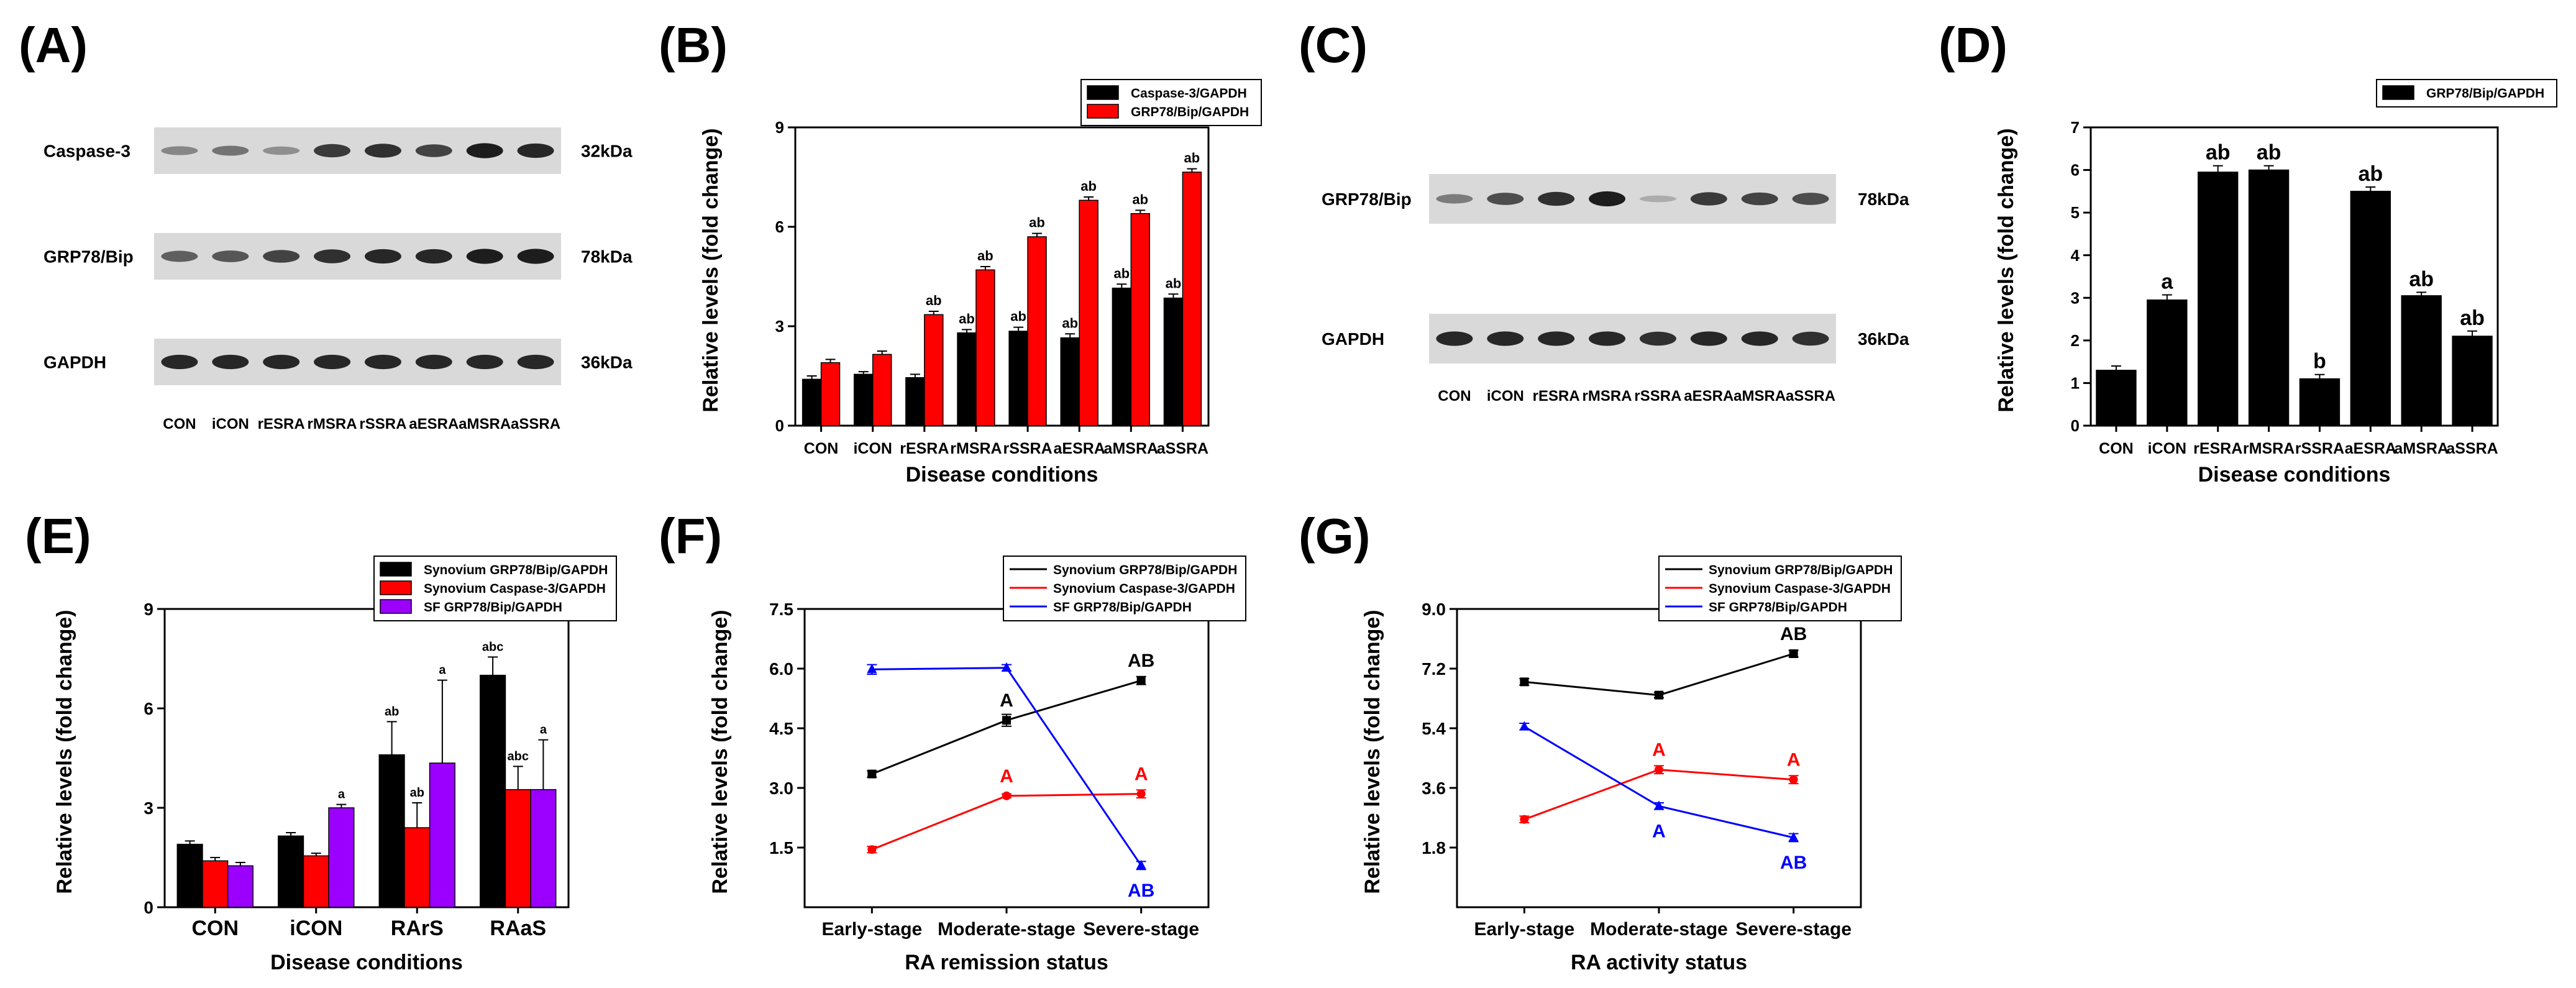 The height and width of the screenshot is (988, 2576). Describe the element at coordinates (1353, 339) in the screenshot. I see `blot-row-label: GAPDH` at that location.